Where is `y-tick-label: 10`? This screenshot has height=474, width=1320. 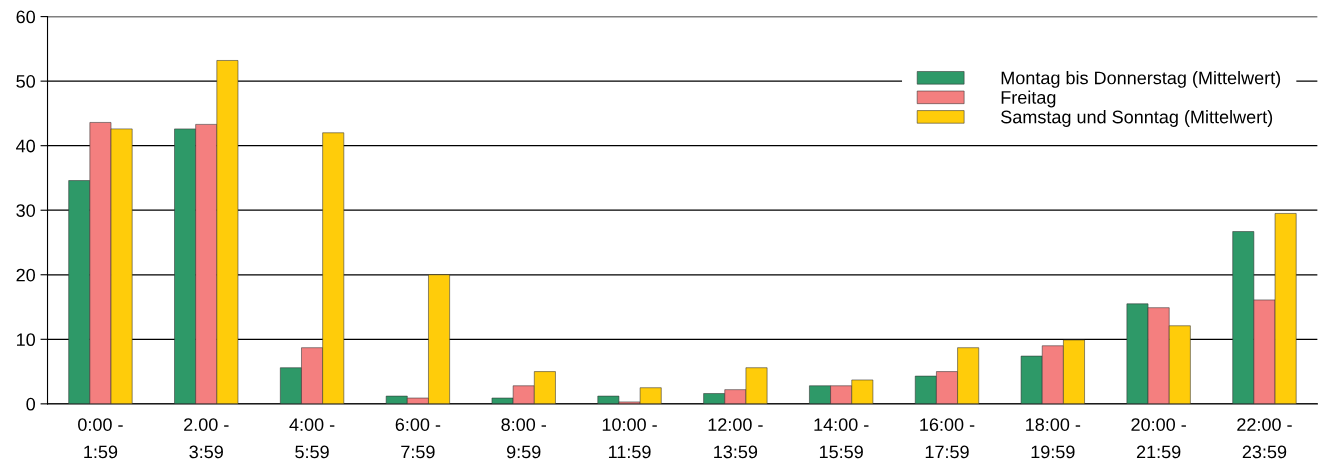 y-tick-label: 10 is located at coordinates (26, 340).